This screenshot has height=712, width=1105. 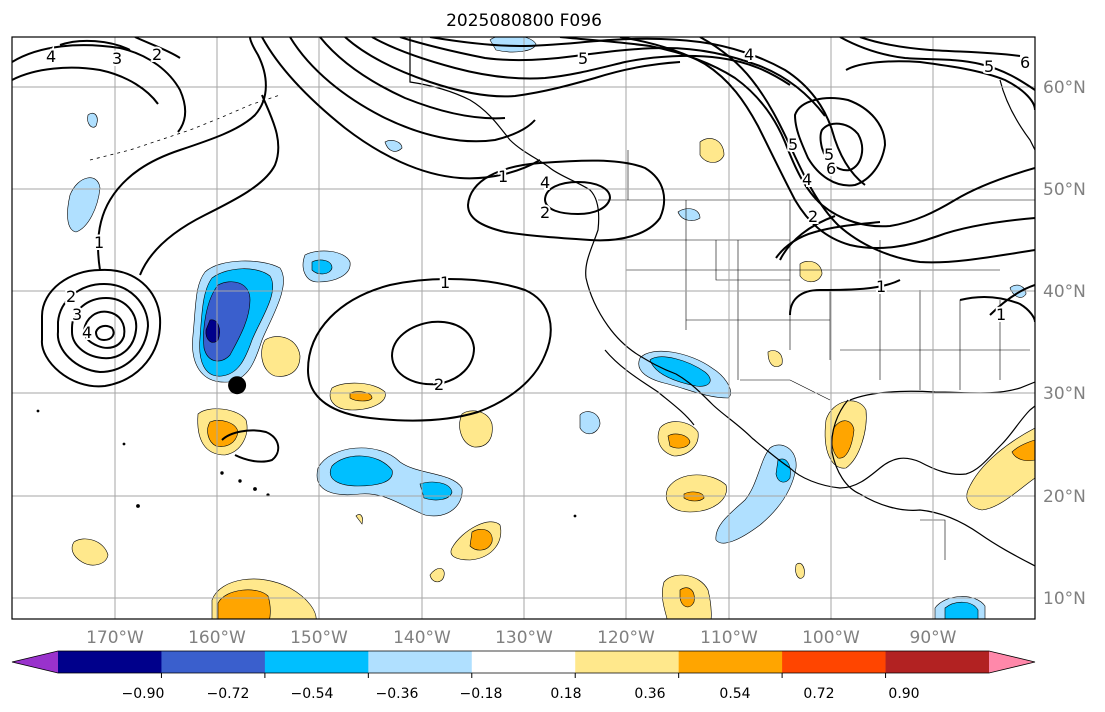 I want to click on lat-tick-label: 40°N, so click(x=1064, y=292).